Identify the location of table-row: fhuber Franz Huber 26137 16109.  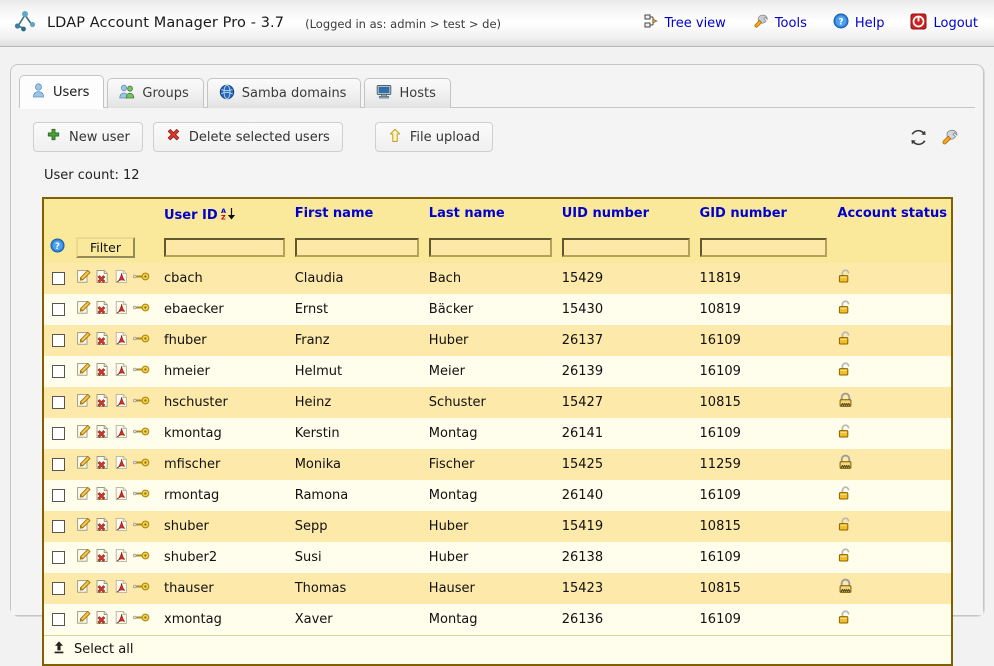
(497, 340).